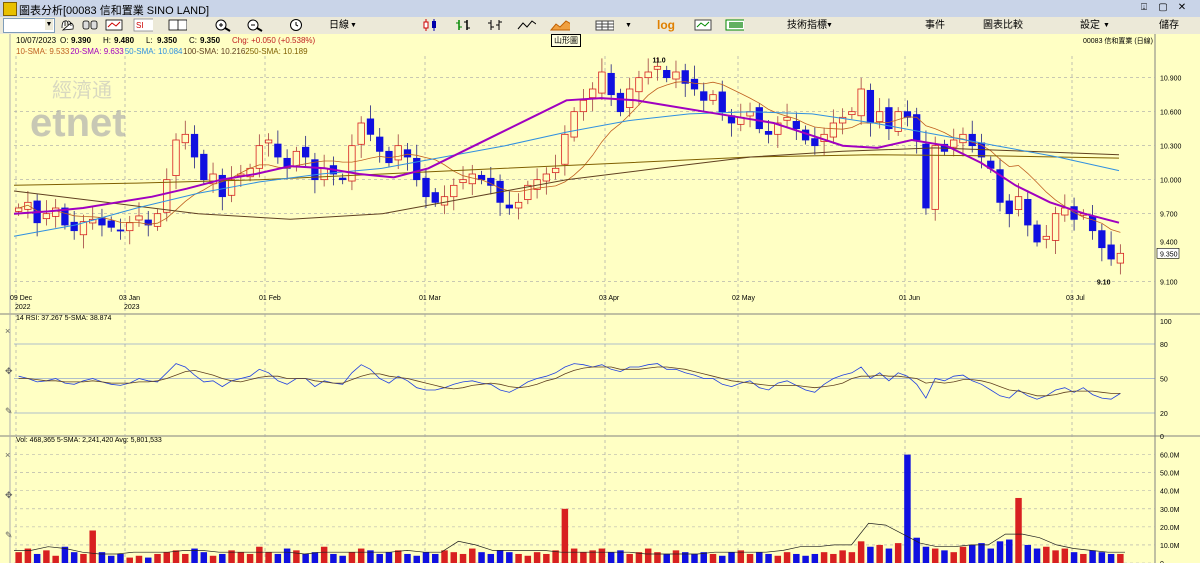 The image size is (1200, 563). What do you see at coordinates (526, 25) in the screenshot?
I see `line-chart-icon` at bounding box center [526, 25].